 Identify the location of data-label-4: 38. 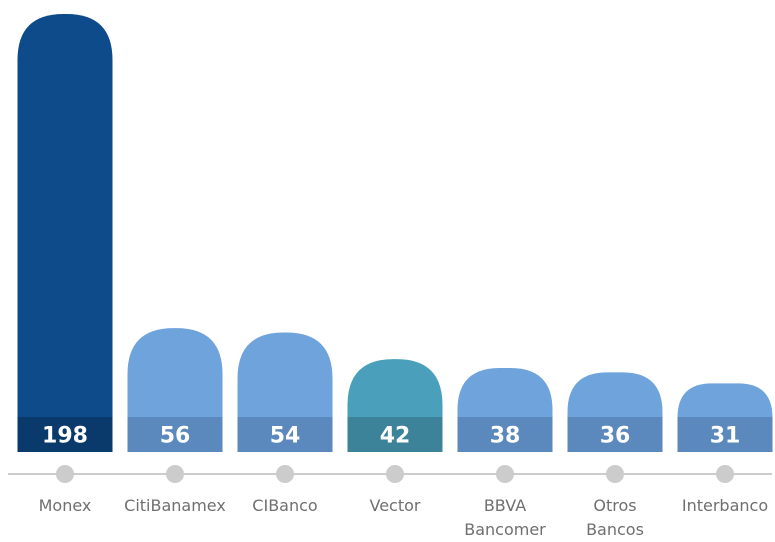
(505, 436).